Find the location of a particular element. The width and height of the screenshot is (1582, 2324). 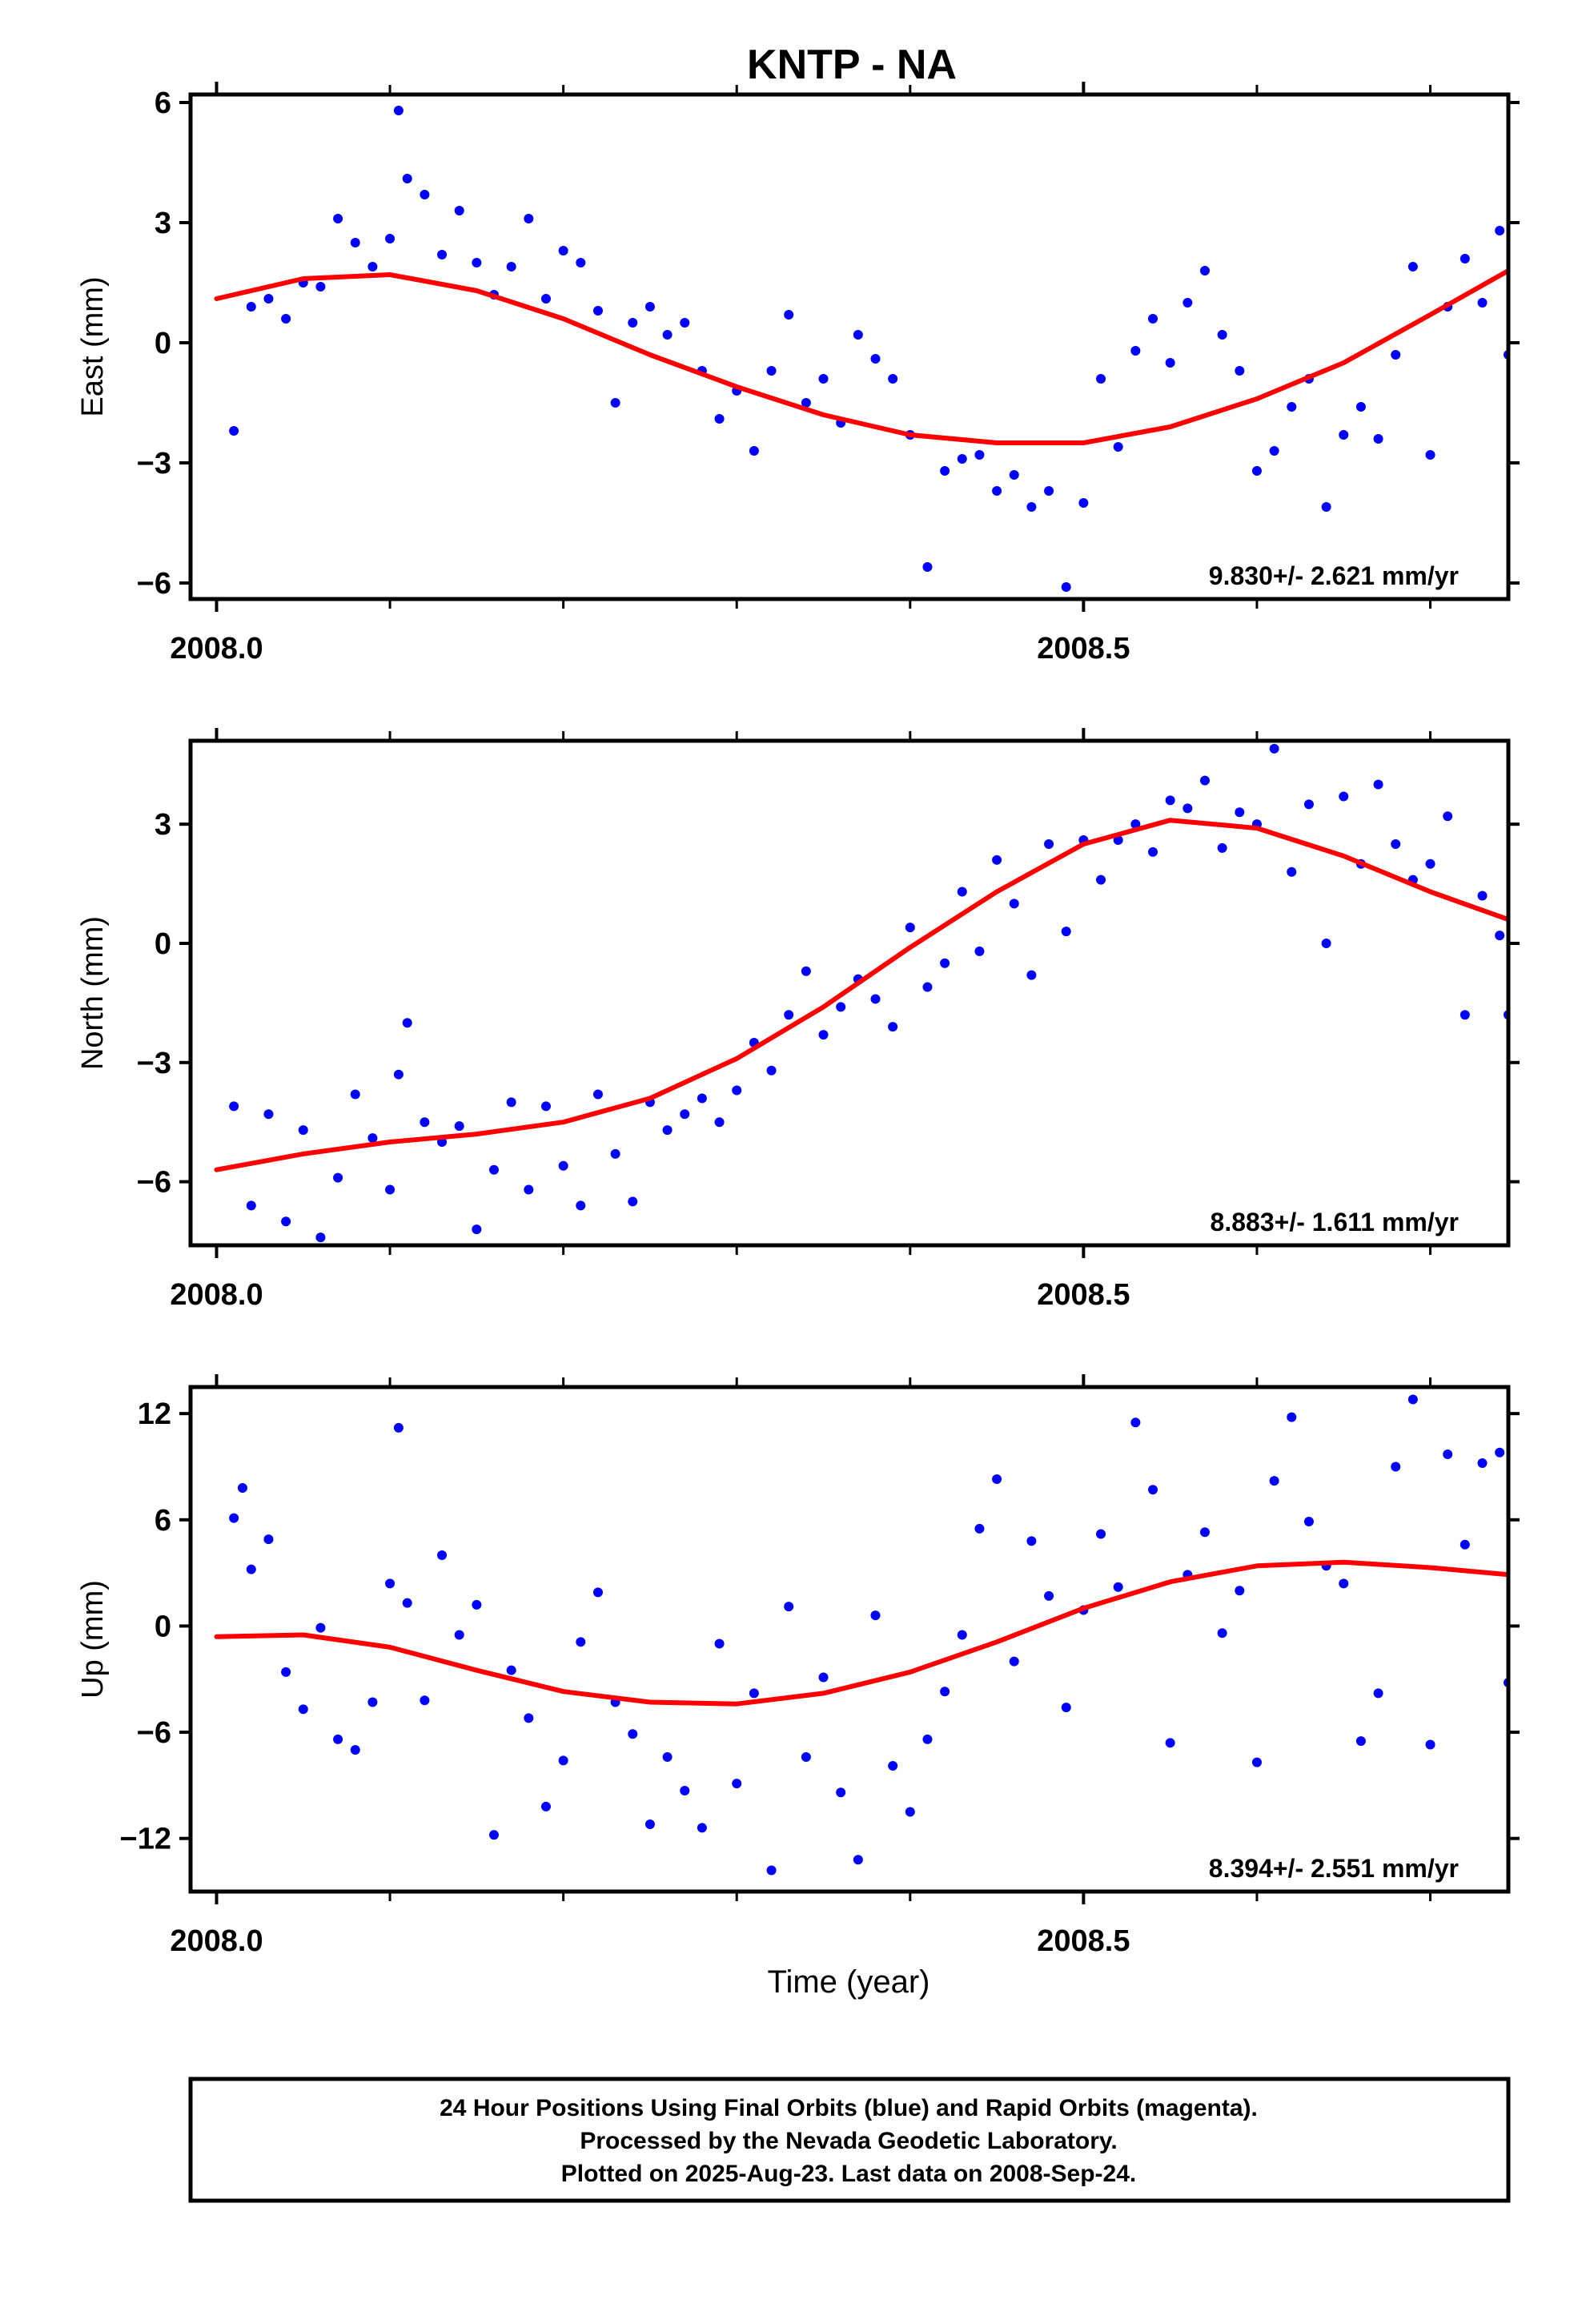

x-tick-label: 2008.0 is located at coordinates (216, 648).